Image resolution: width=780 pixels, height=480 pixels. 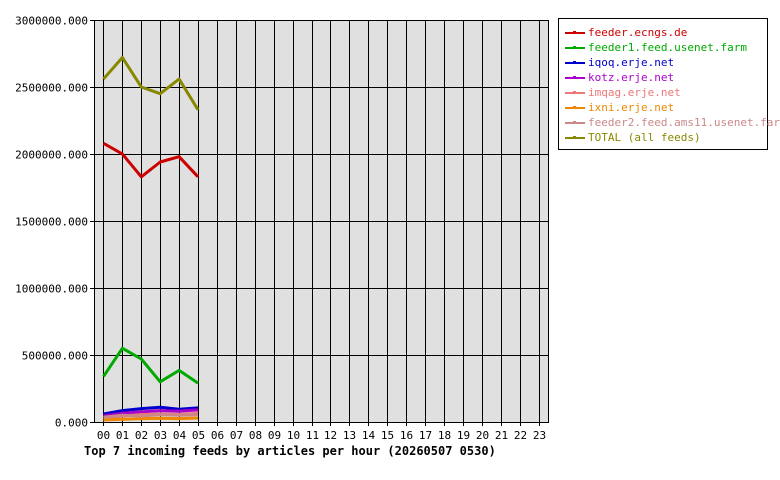 I want to click on x-tick-label: 08, so click(x=255, y=435).